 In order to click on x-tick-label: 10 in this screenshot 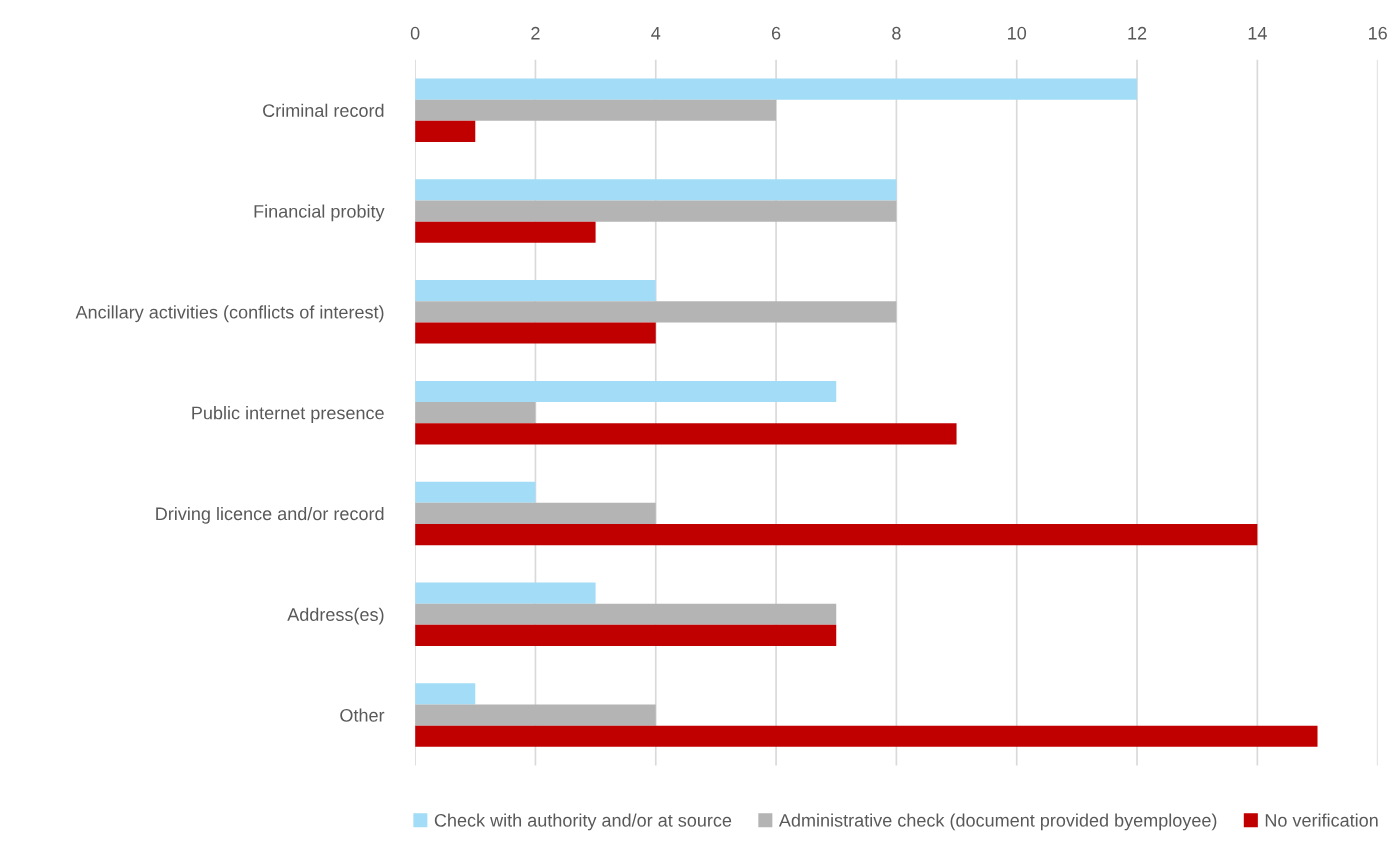, I will do `click(1017, 33)`.